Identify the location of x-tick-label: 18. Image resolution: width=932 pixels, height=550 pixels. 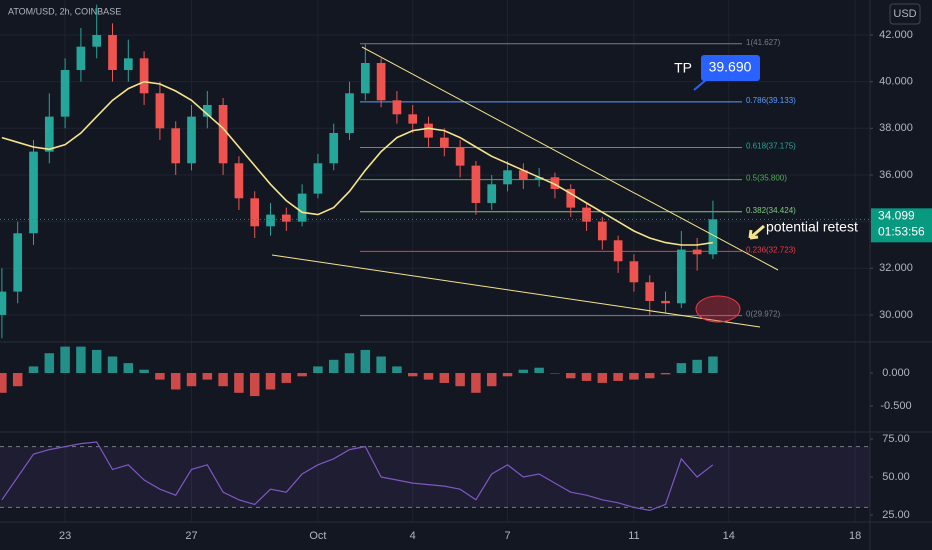
(855, 536).